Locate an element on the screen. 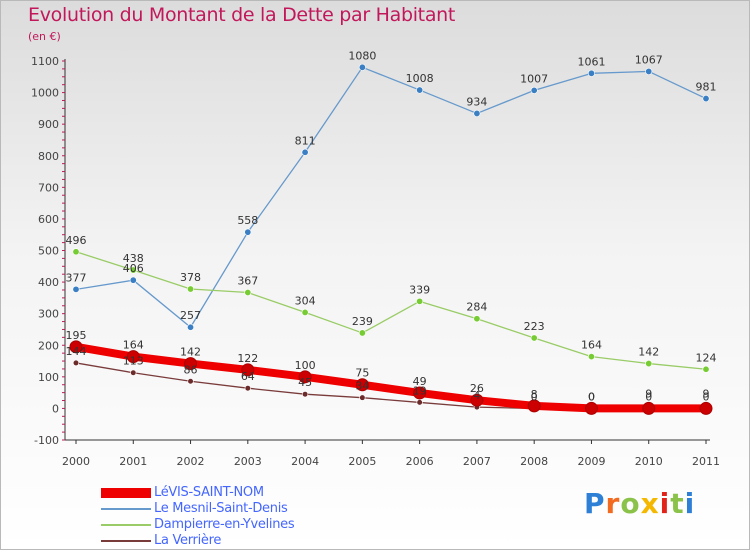  x-tick-label: 2010 is located at coordinates (649, 461).